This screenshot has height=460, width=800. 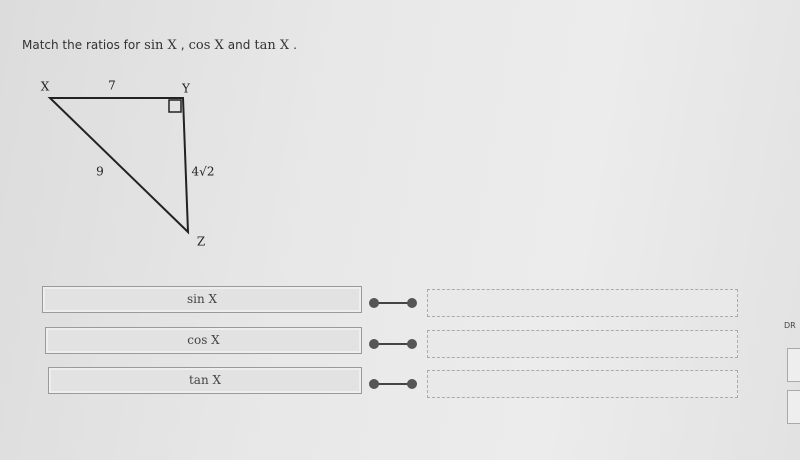 What do you see at coordinates (45, 87) in the screenshot?
I see `vertex-label: X` at bounding box center [45, 87].